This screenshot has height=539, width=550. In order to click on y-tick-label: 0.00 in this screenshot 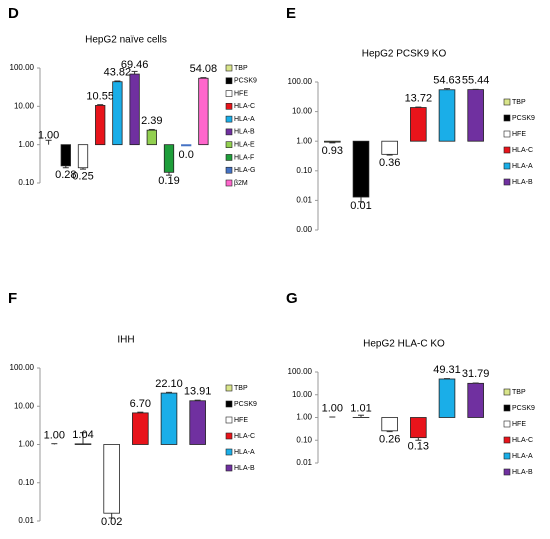, I will do `click(304, 229)`.